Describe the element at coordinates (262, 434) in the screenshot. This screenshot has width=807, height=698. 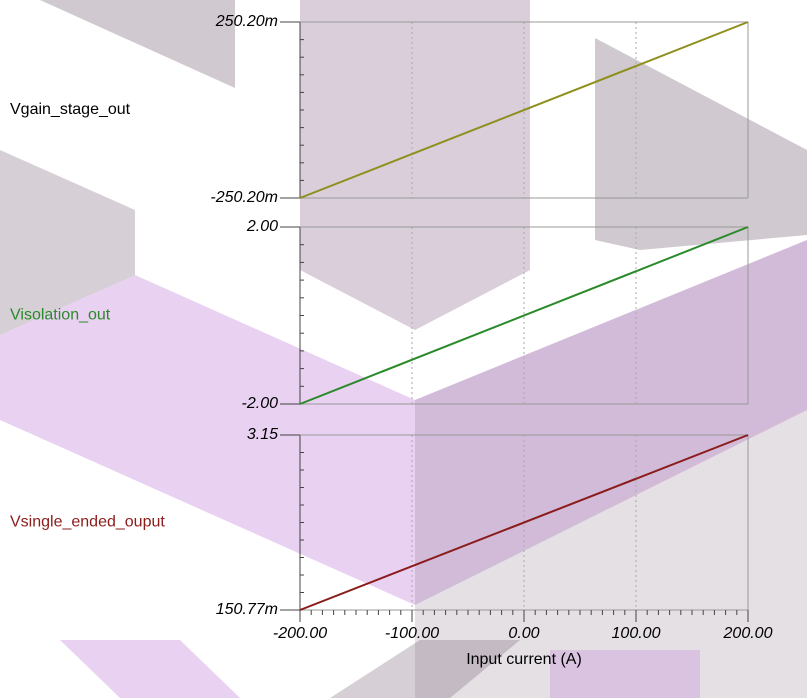
I see `y-tick-label: 3.15` at that location.